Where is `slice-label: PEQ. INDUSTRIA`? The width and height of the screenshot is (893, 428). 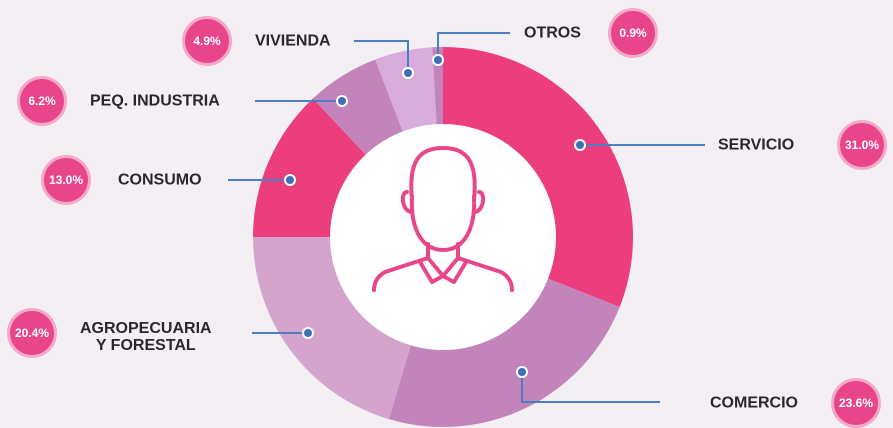 slice-label: PEQ. INDUSTRIA is located at coordinates (155, 101).